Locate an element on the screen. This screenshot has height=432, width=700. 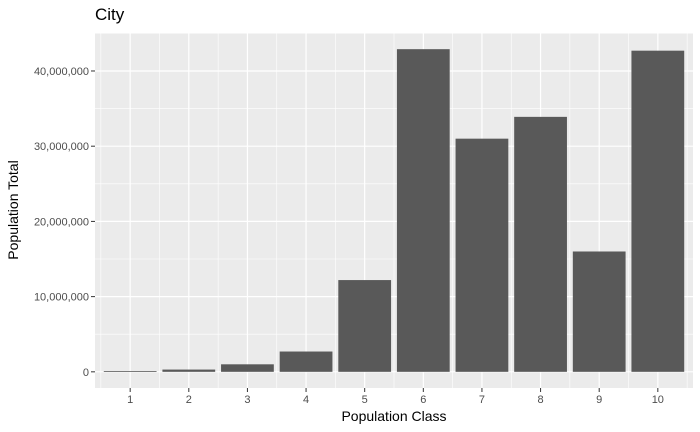
x-axis-title: Population Class is located at coordinates (393, 416).